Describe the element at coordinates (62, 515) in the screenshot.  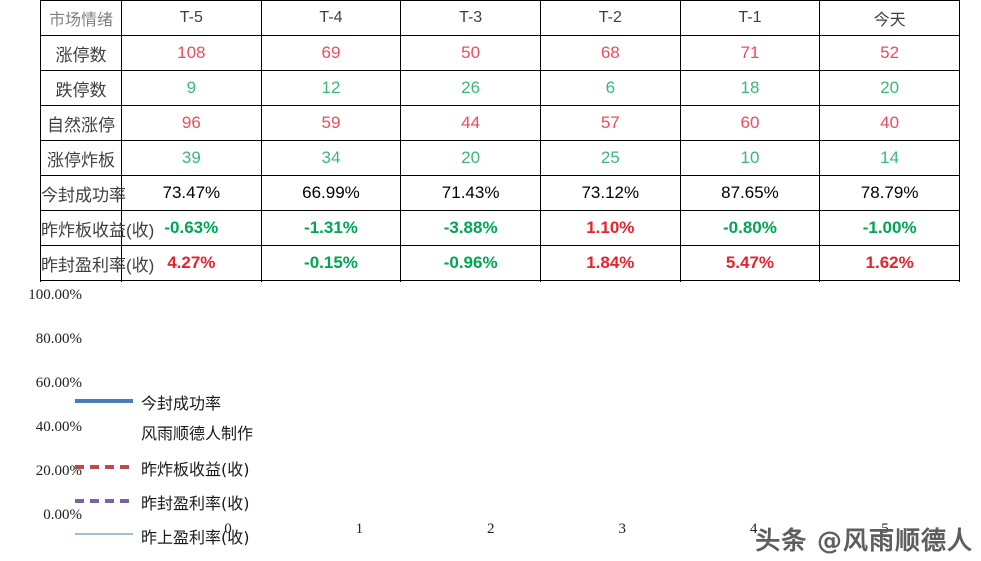
I see `y-axis-label: 0.00%` at that location.